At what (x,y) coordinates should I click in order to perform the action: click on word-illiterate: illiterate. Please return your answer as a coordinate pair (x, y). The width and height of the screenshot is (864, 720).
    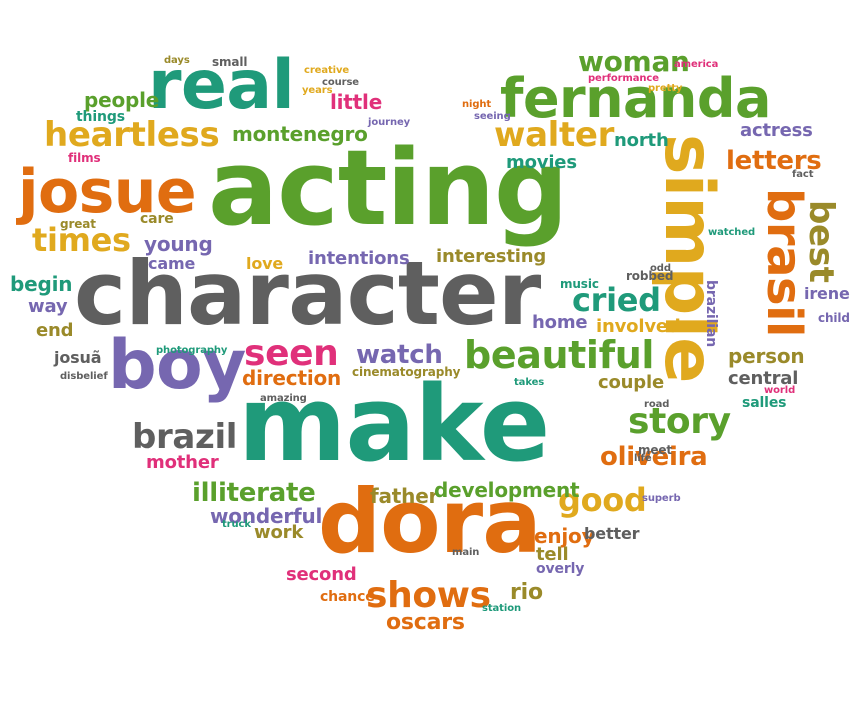
    Looking at the image, I should click on (254, 493).